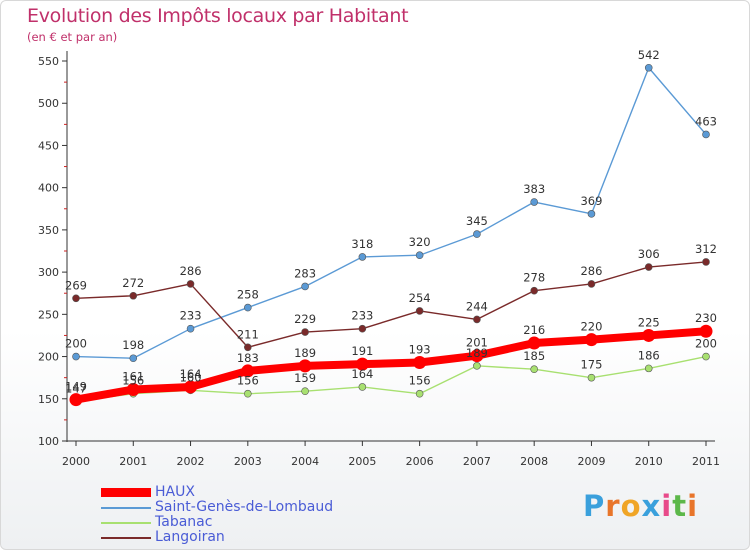 The width and height of the screenshot is (750, 550). Describe the element at coordinates (244, 507) in the screenshot. I see `legend-label: Saint-Genès-de-Lombaud` at that location.